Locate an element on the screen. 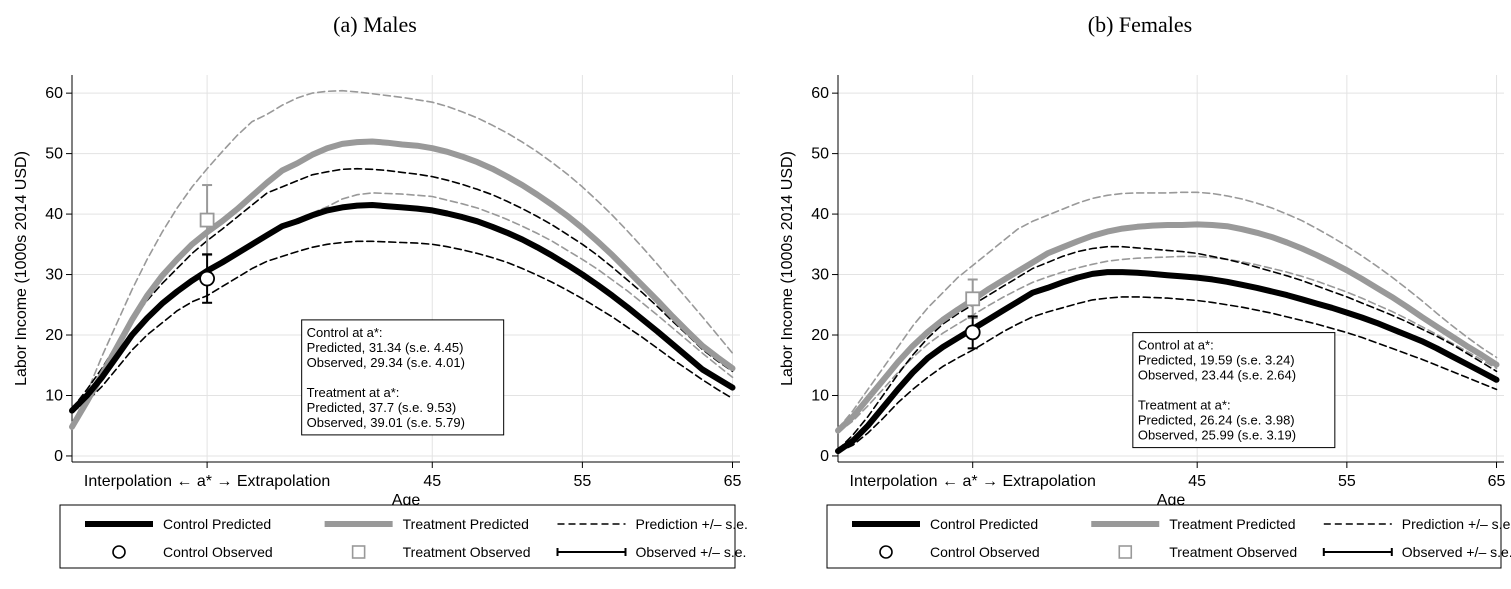  annotation-line: Observed, 29.34 (s.e. 4.01) is located at coordinates (386, 362).